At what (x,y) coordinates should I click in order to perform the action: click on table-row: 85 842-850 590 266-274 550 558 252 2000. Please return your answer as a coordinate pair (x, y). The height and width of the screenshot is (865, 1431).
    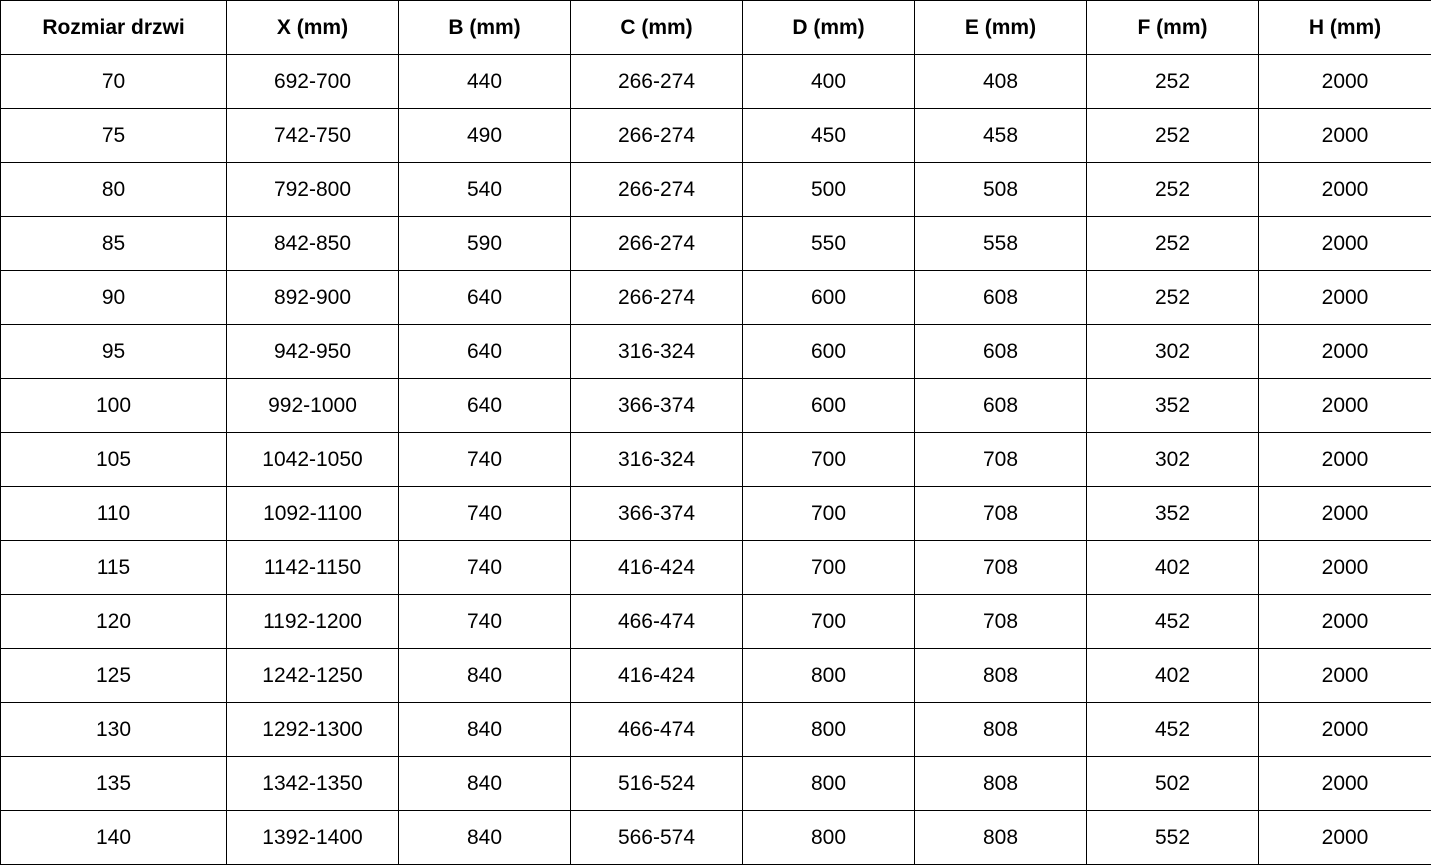
    Looking at the image, I should click on (715, 243).